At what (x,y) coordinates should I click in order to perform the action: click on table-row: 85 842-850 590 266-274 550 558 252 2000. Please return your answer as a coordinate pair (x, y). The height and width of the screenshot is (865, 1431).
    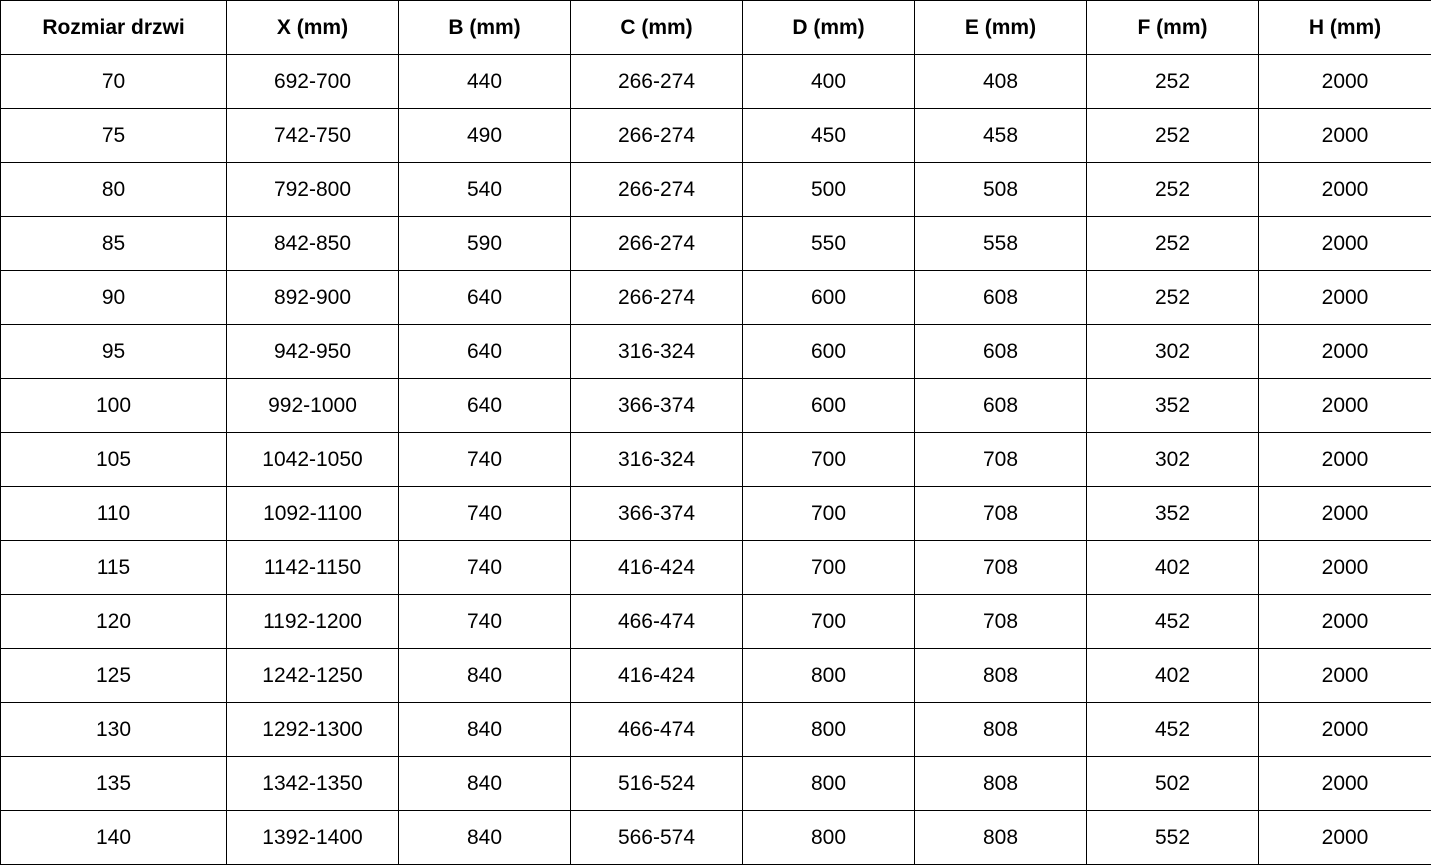
    Looking at the image, I should click on (715, 243).